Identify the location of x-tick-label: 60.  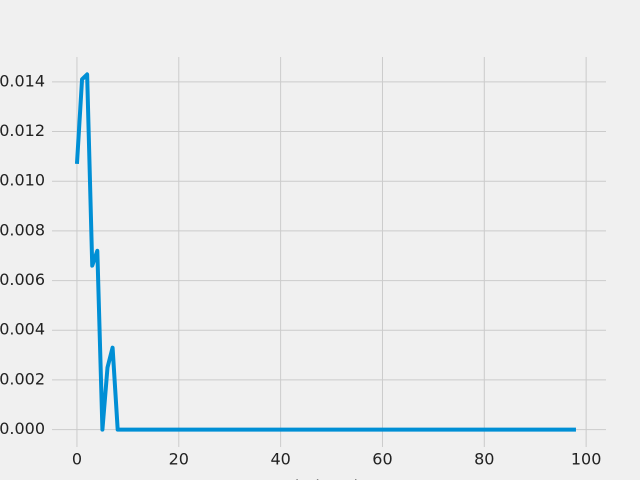
(382, 459).